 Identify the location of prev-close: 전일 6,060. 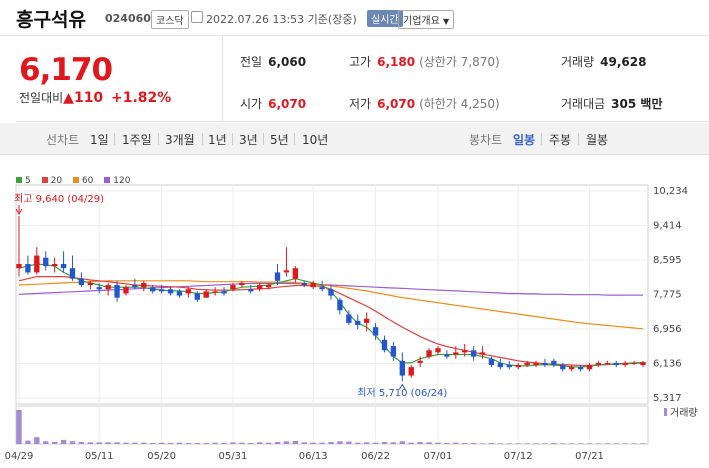
(273, 61).